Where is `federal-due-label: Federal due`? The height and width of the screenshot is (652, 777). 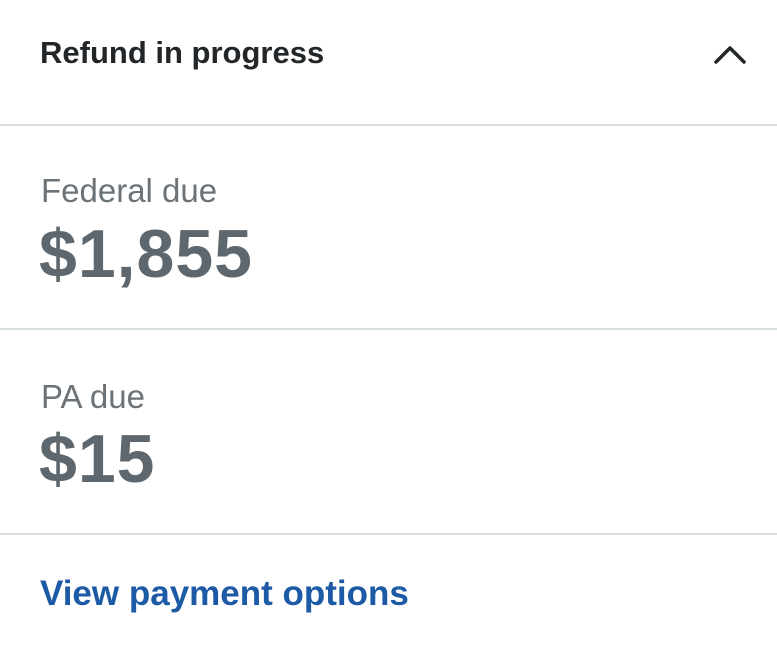
federal-due-label: Federal due is located at coordinates (129, 190).